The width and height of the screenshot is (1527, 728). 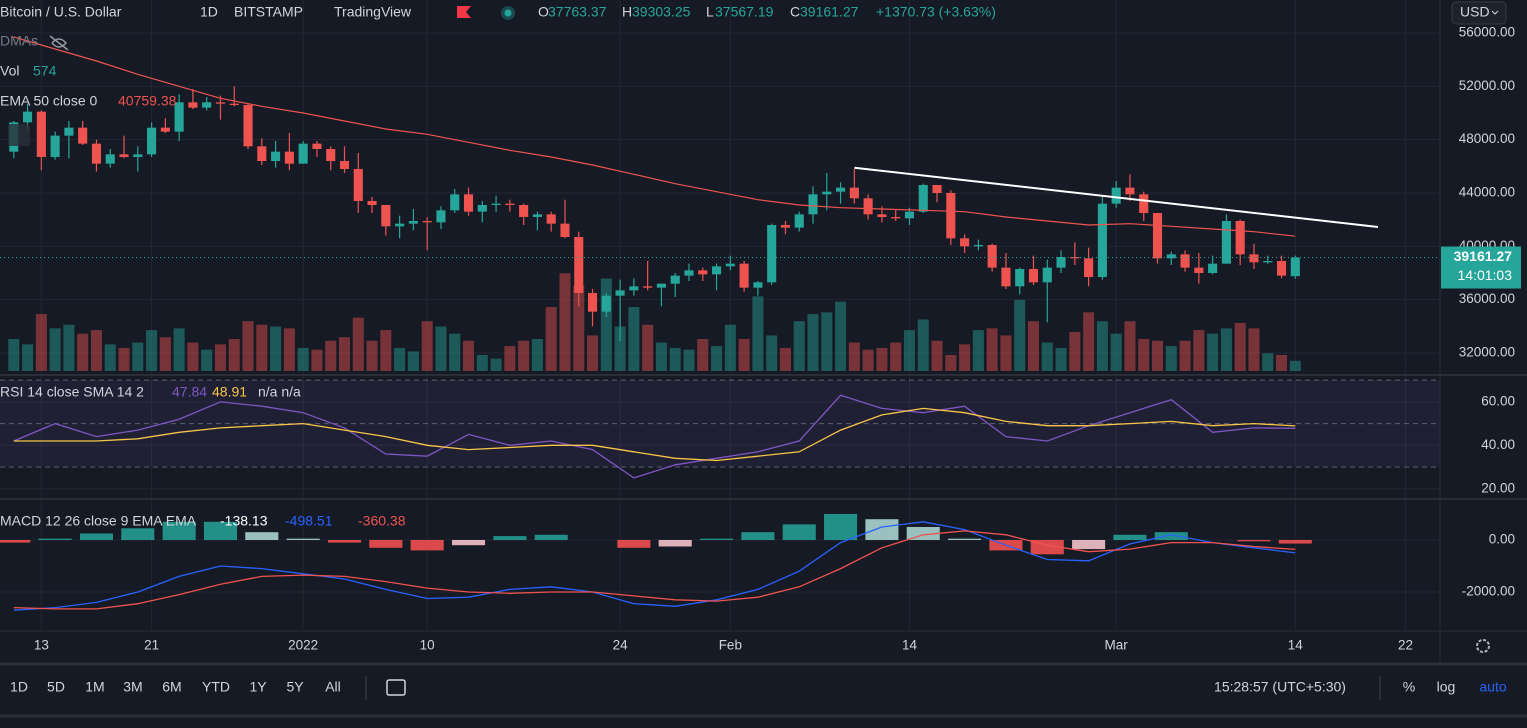 What do you see at coordinates (171, 687) in the screenshot?
I see `range-button: 6M` at bounding box center [171, 687].